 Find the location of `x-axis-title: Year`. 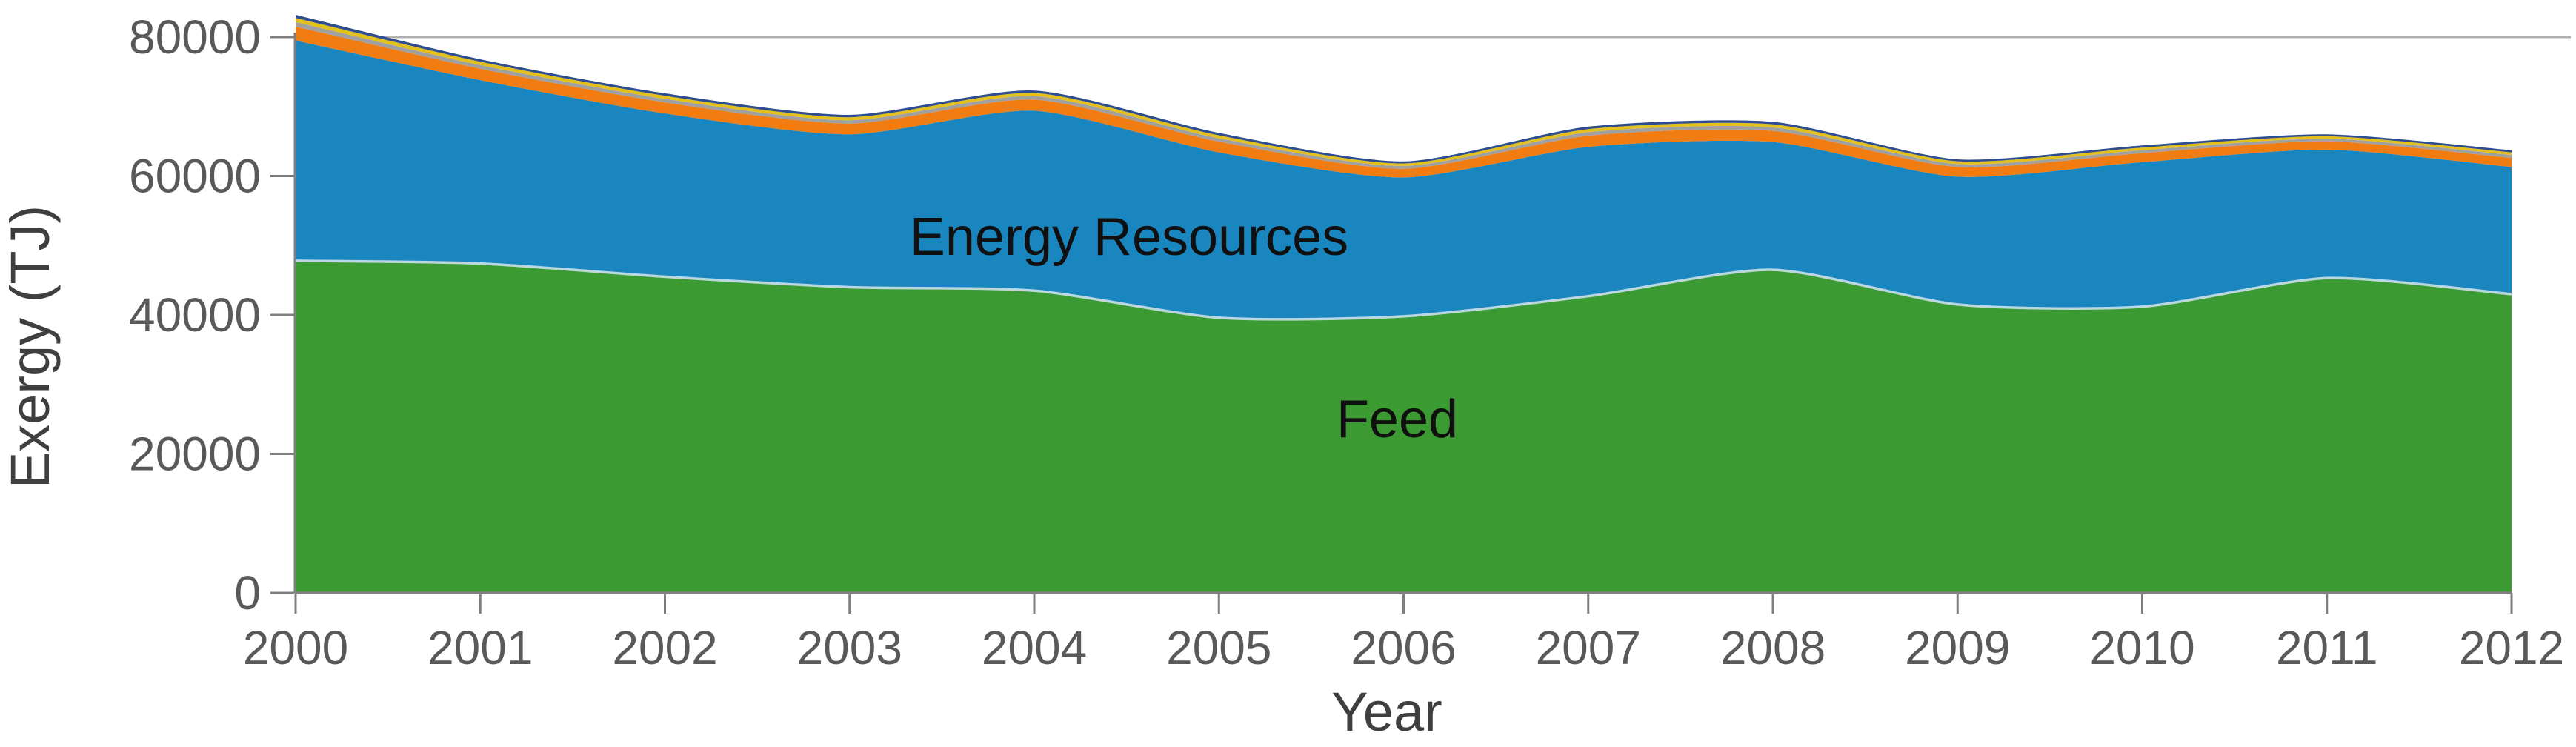

x-axis-title: Year is located at coordinates (1386, 712).